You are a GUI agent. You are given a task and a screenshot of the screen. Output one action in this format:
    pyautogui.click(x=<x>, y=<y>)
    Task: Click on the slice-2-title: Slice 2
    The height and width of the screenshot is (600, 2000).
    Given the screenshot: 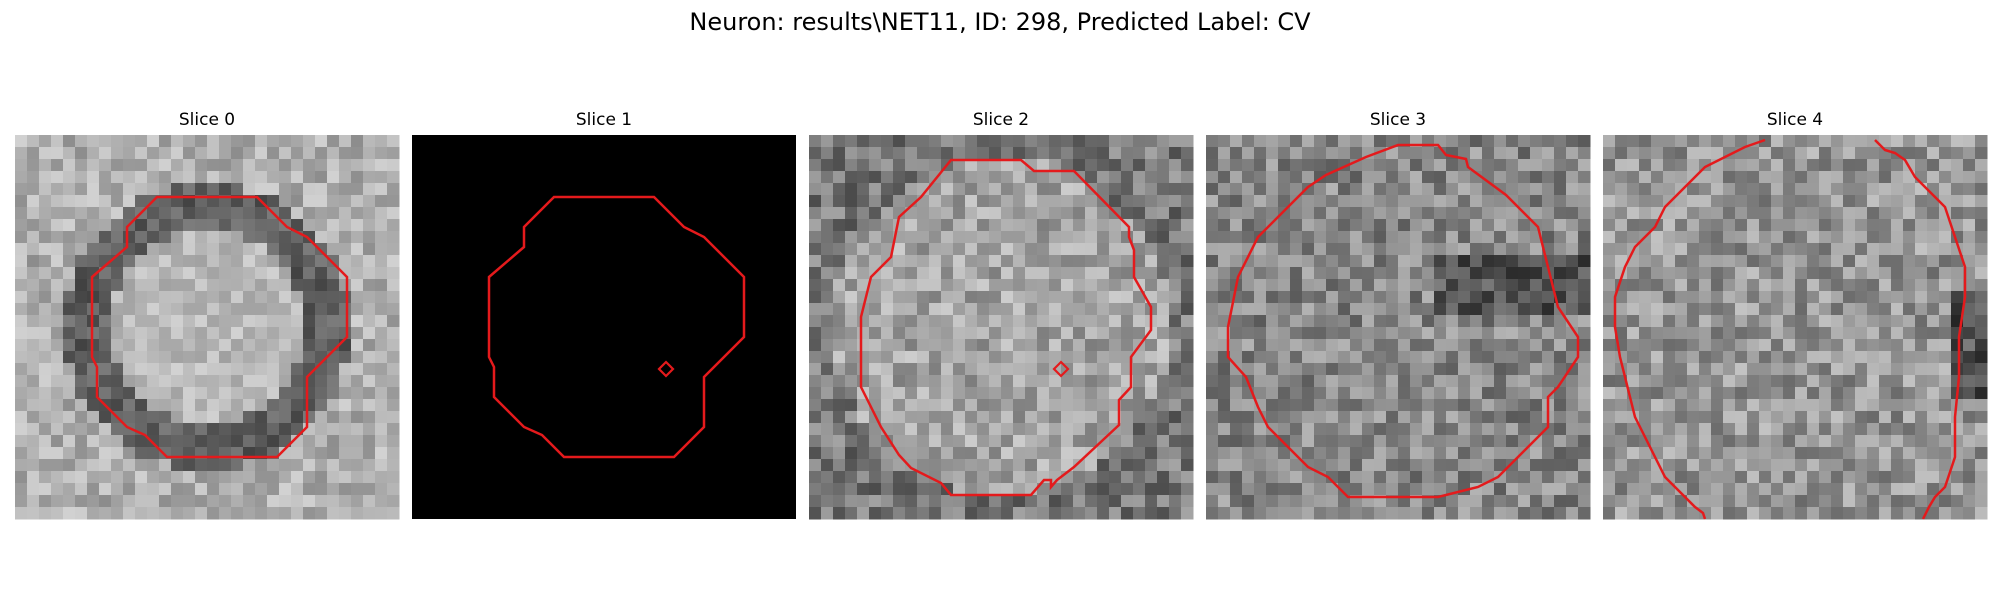 What is the action you would take?
    pyautogui.click(x=1001, y=120)
    